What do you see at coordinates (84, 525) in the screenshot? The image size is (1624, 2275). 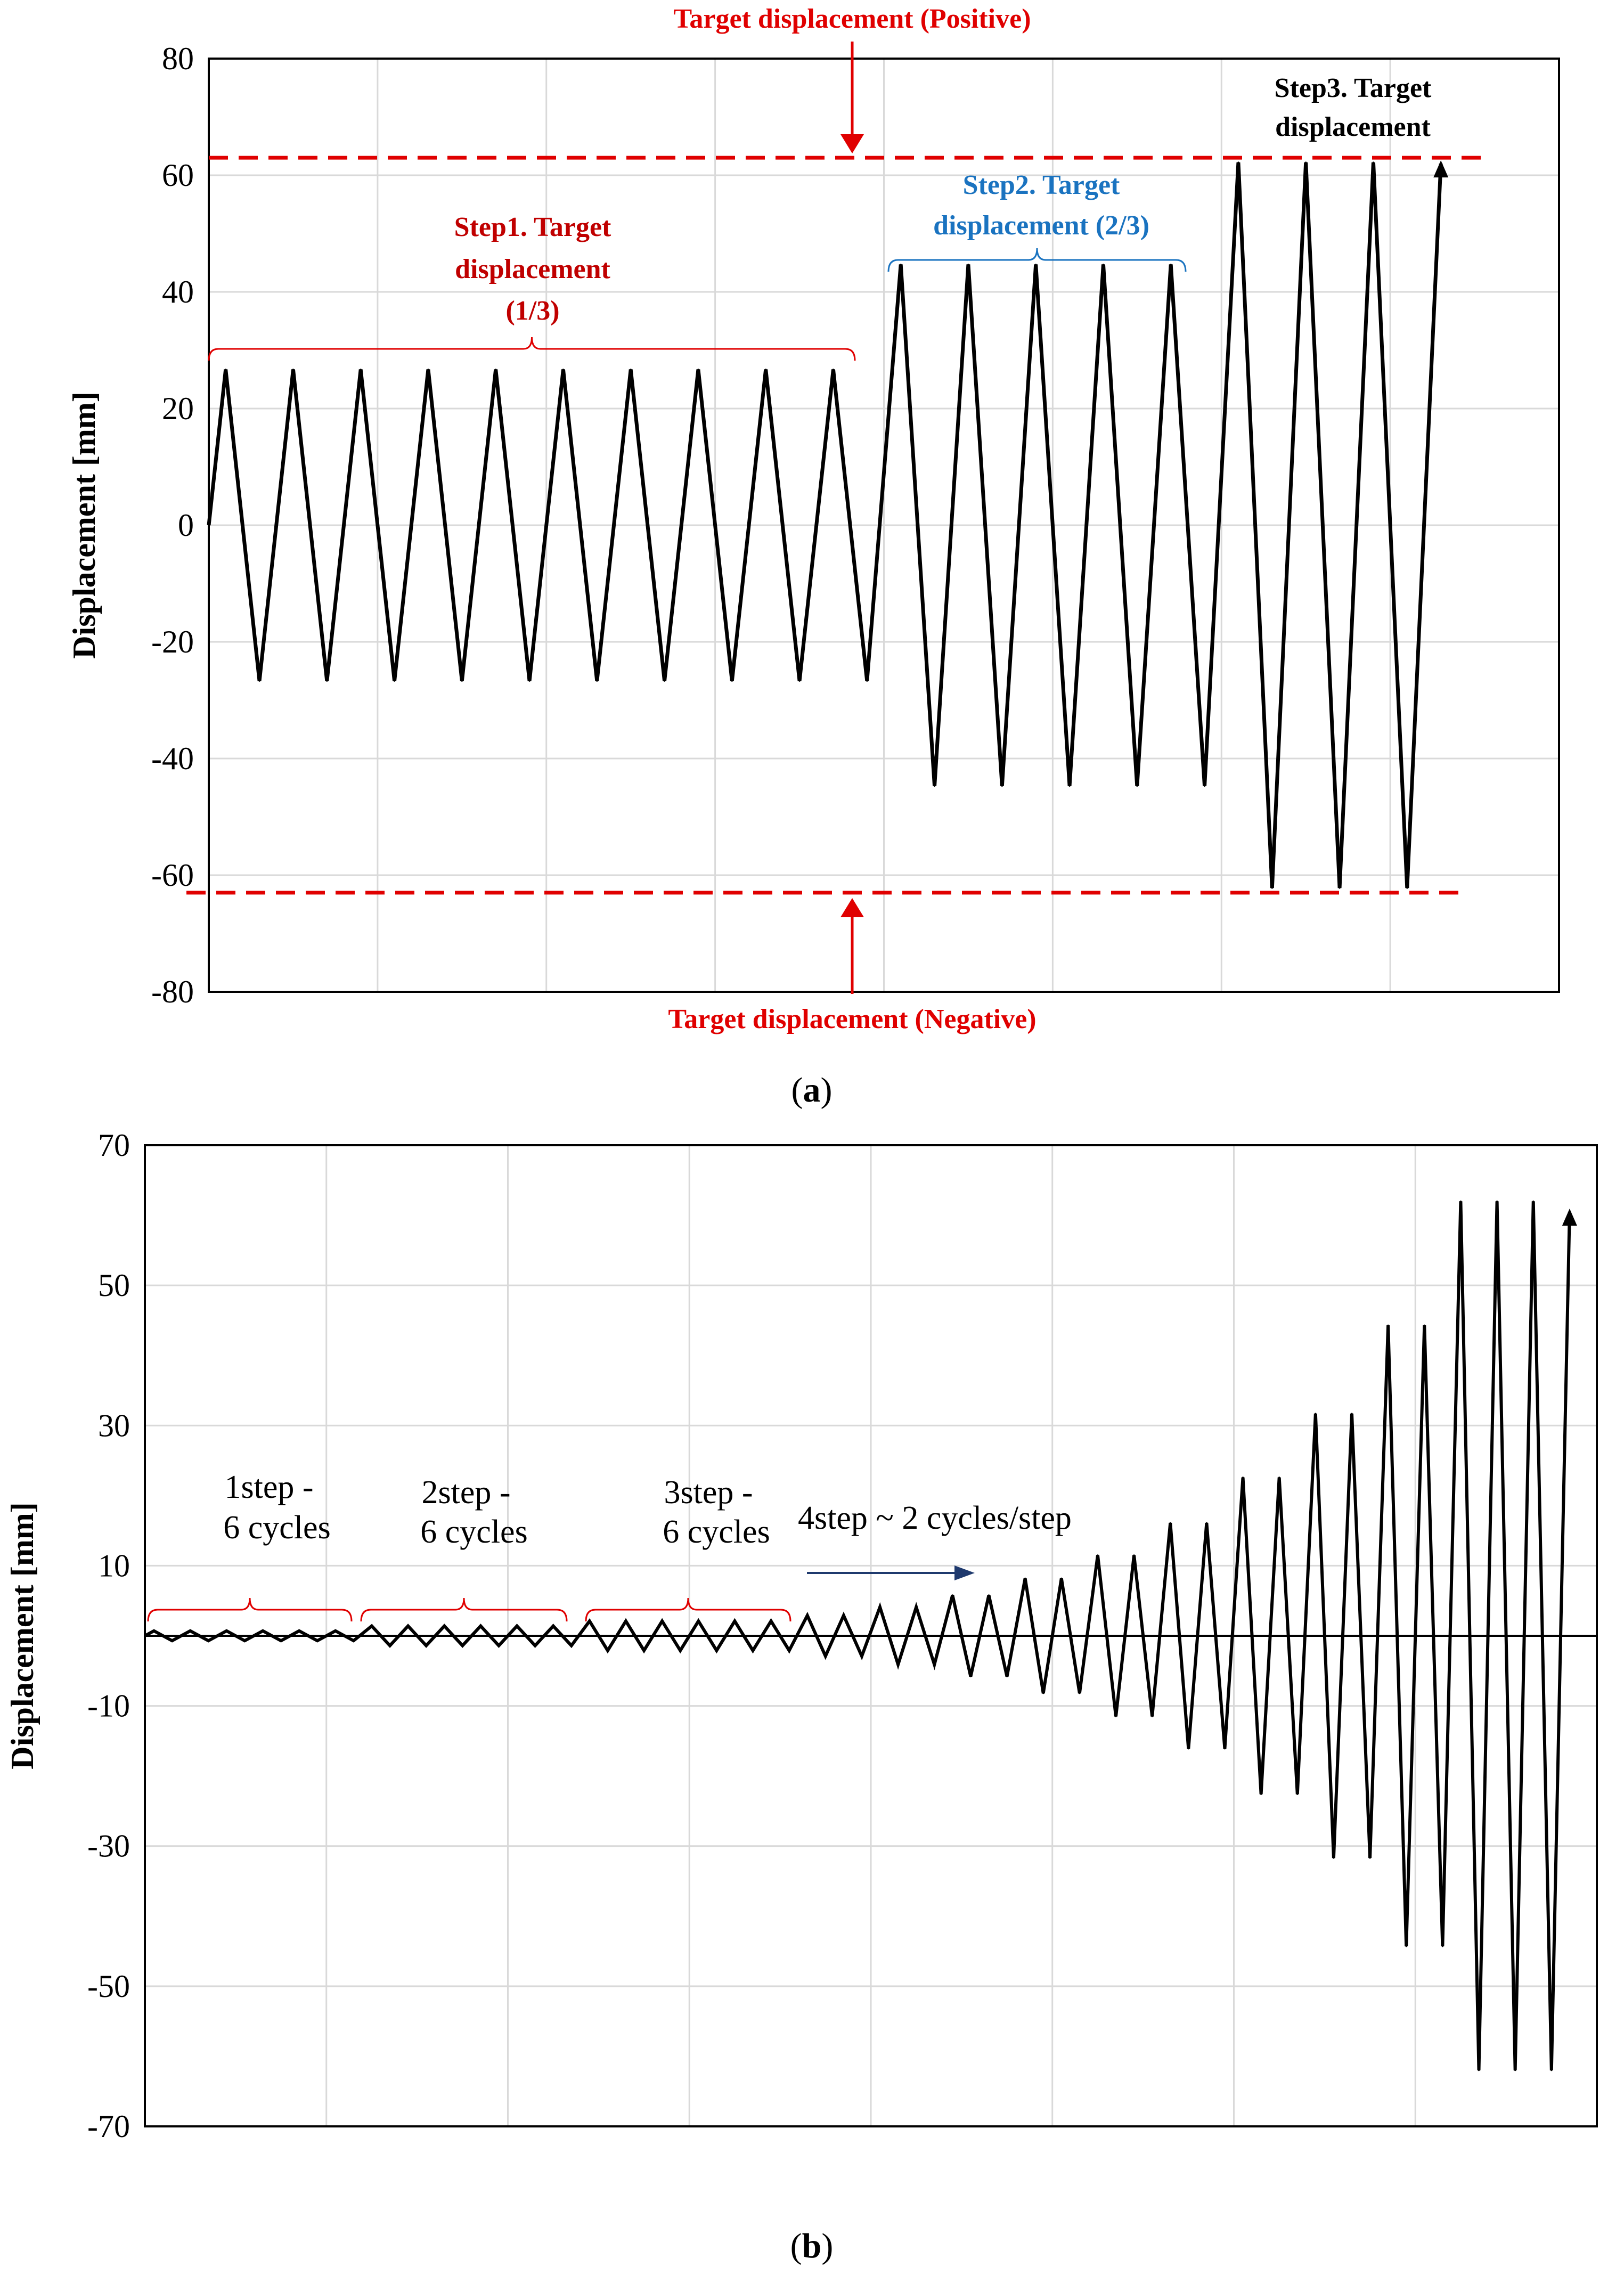 I see `panel-a-y-axis-label: Displacement [mm]` at bounding box center [84, 525].